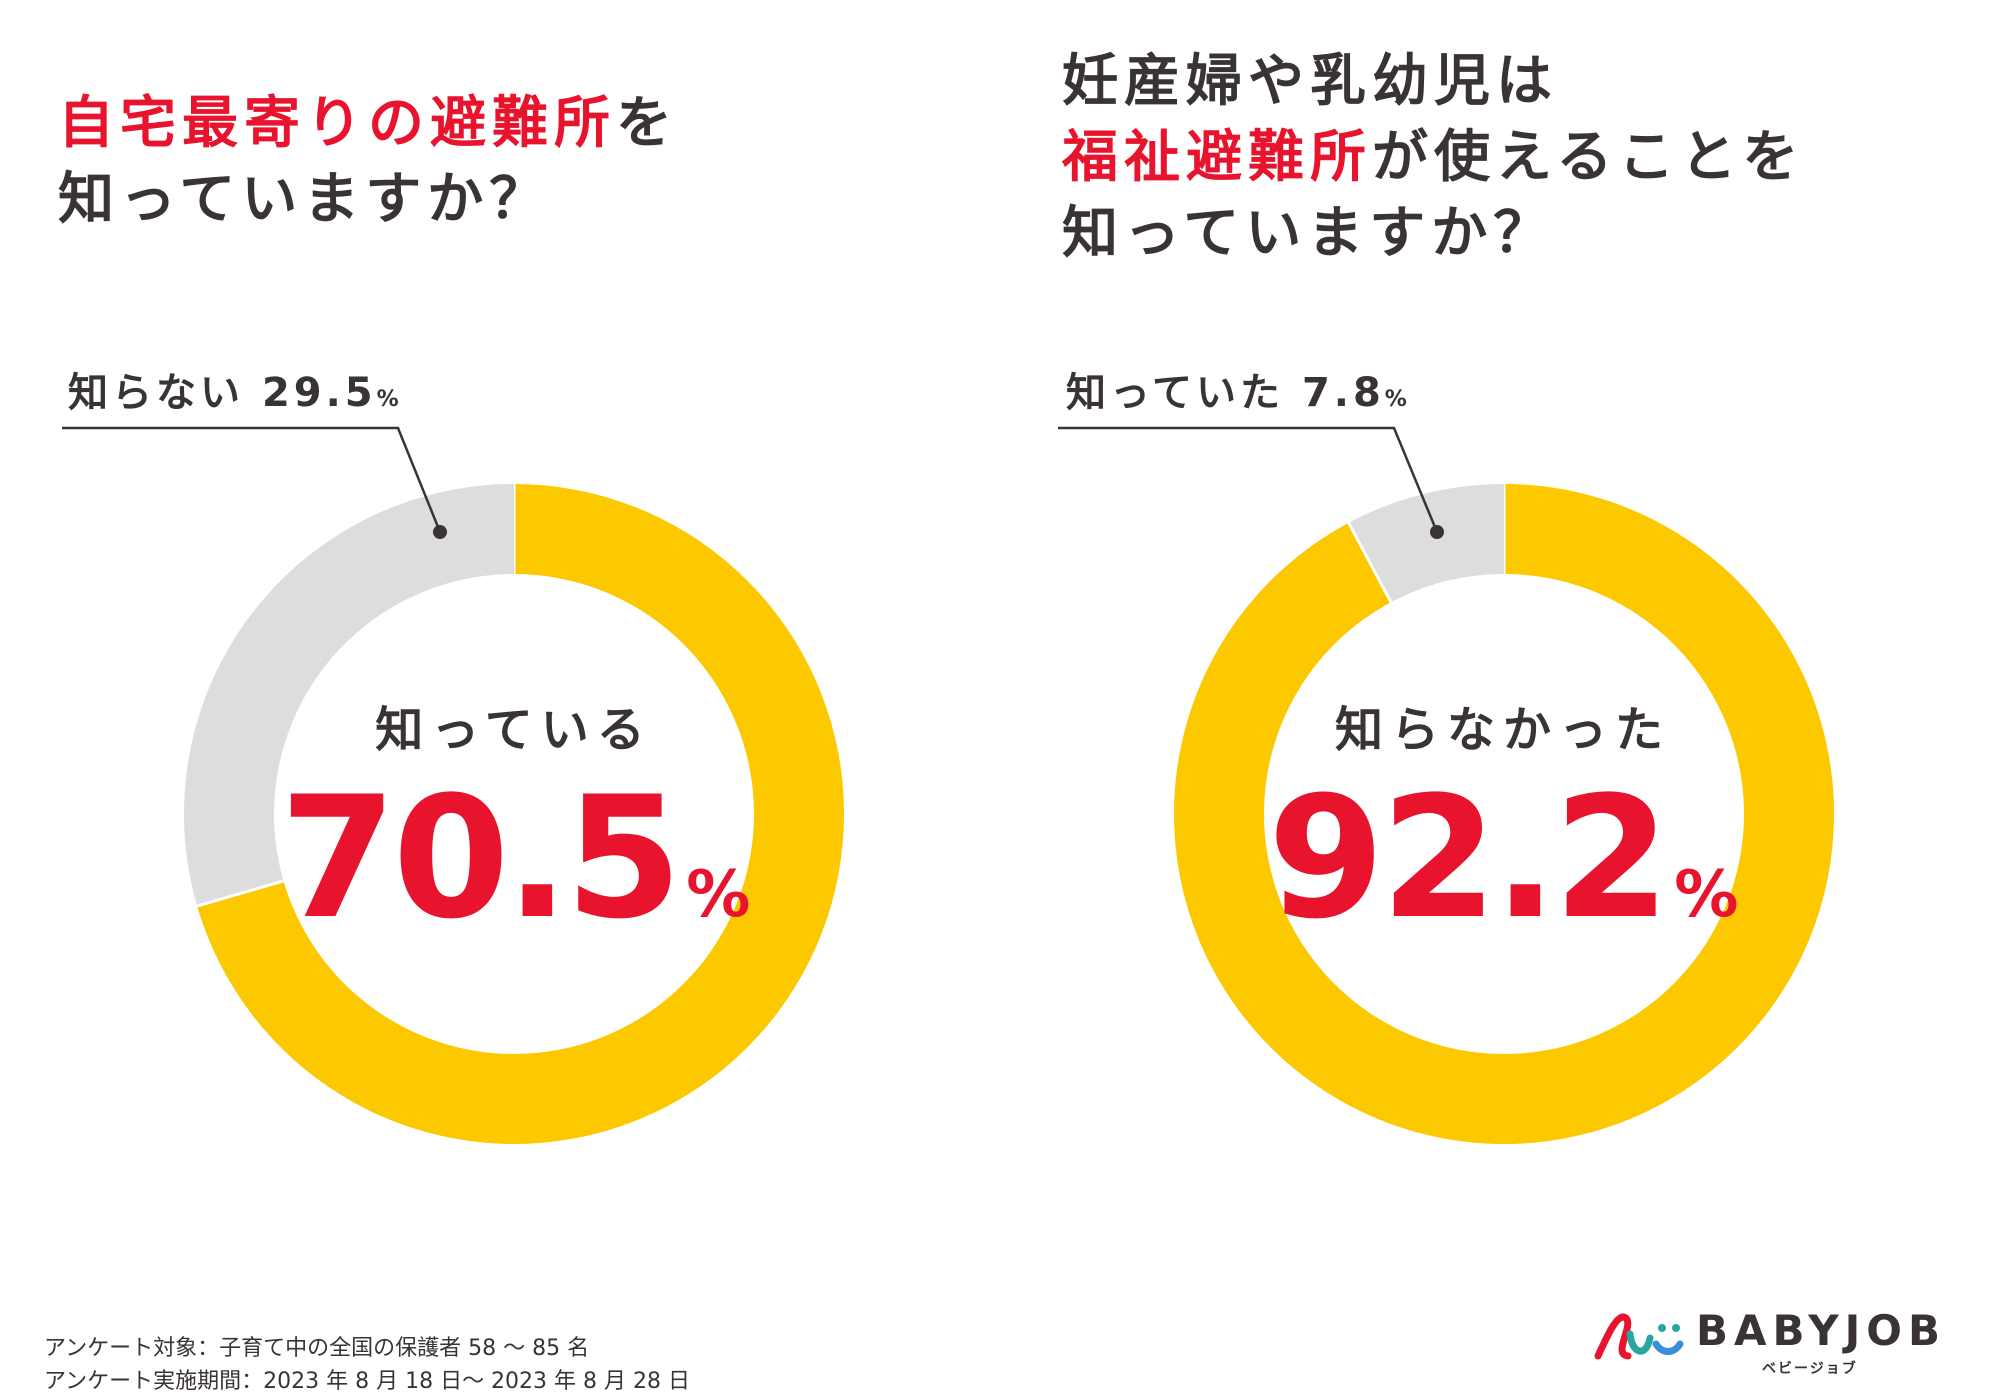 This screenshot has width=1999, height=1399. Describe the element at coordinates (319, 393) in the screenshot. I see `callout-1-value: 29.5` at that location.